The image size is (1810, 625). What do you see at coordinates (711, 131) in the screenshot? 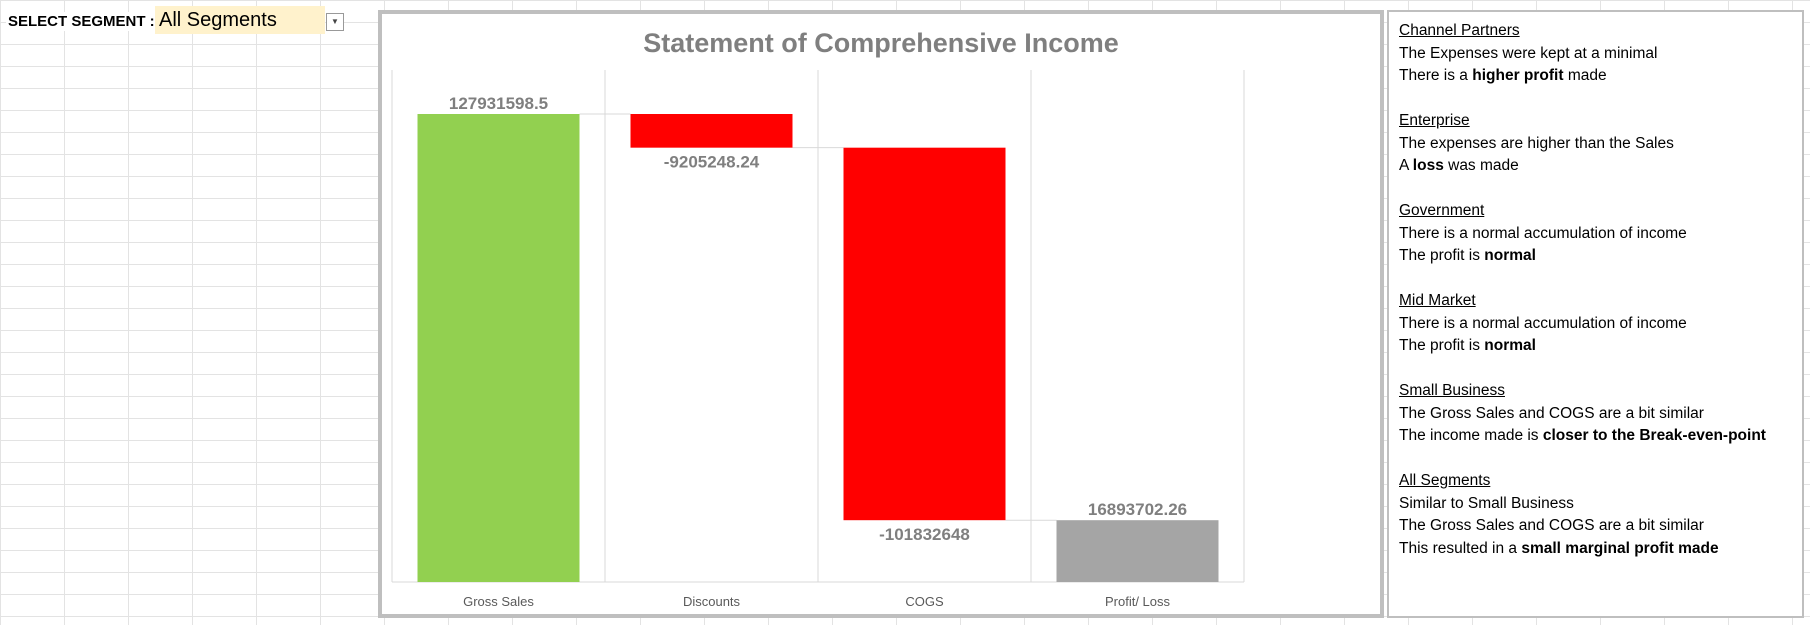
I see `bar-discounts` at bounding box center [711, 131].